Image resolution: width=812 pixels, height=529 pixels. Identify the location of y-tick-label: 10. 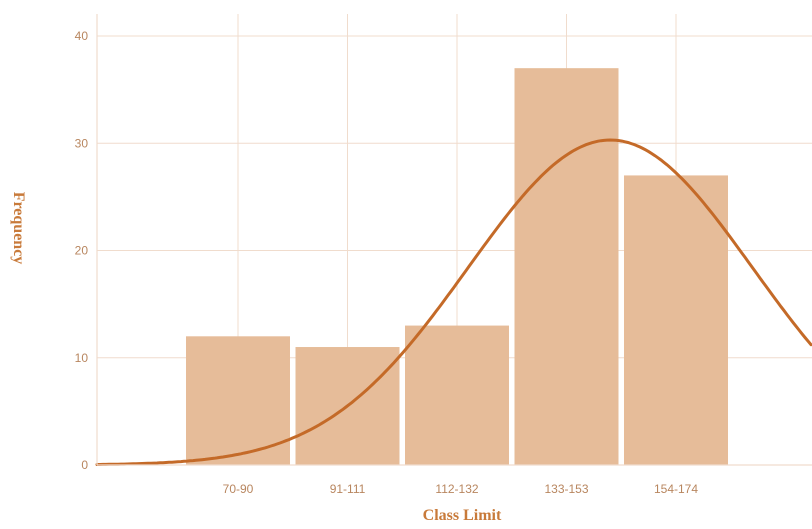
(82, 358).